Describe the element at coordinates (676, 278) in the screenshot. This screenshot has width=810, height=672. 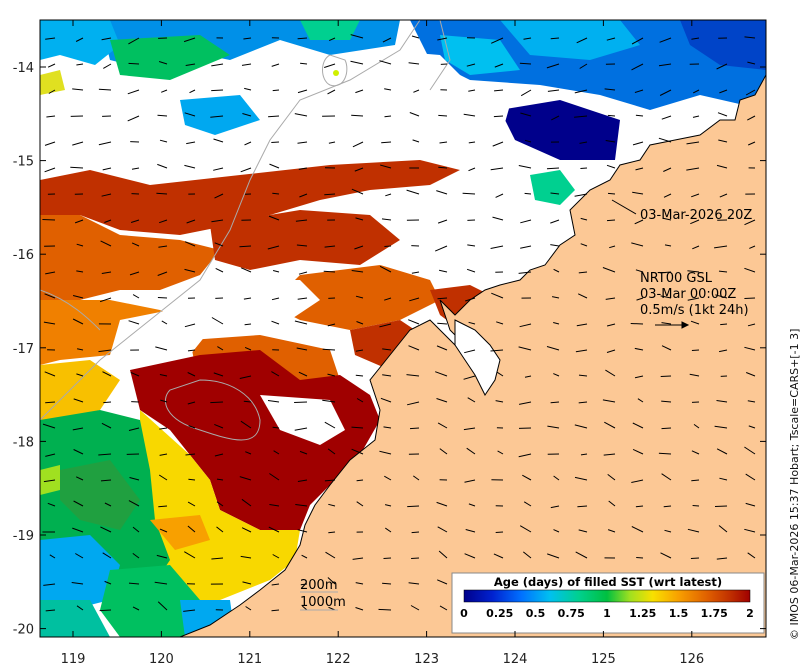
I see `wind-model-label: NRT00 GSL` at that location.